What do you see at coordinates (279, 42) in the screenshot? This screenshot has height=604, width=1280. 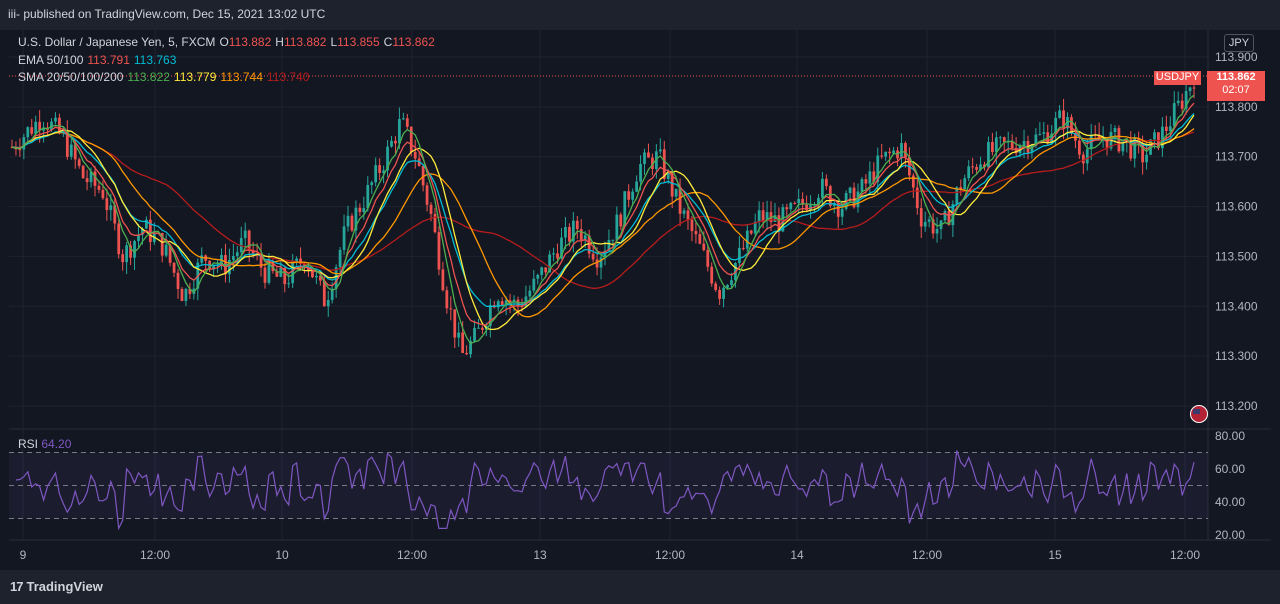 I see `high-label: H` at bounding box center [279, 42].